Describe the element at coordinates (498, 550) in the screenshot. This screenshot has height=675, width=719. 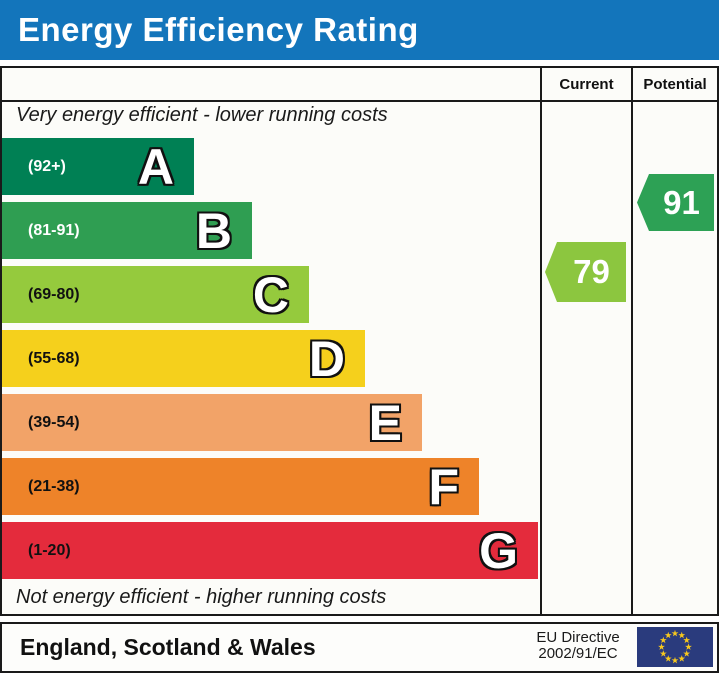
I see `band-letter: G` at that location.